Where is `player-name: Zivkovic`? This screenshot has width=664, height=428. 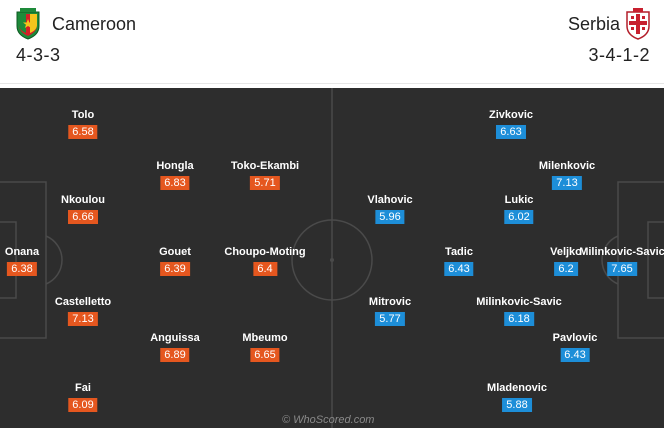 player-name: Zivkovic is located at coordinates (511, 115).